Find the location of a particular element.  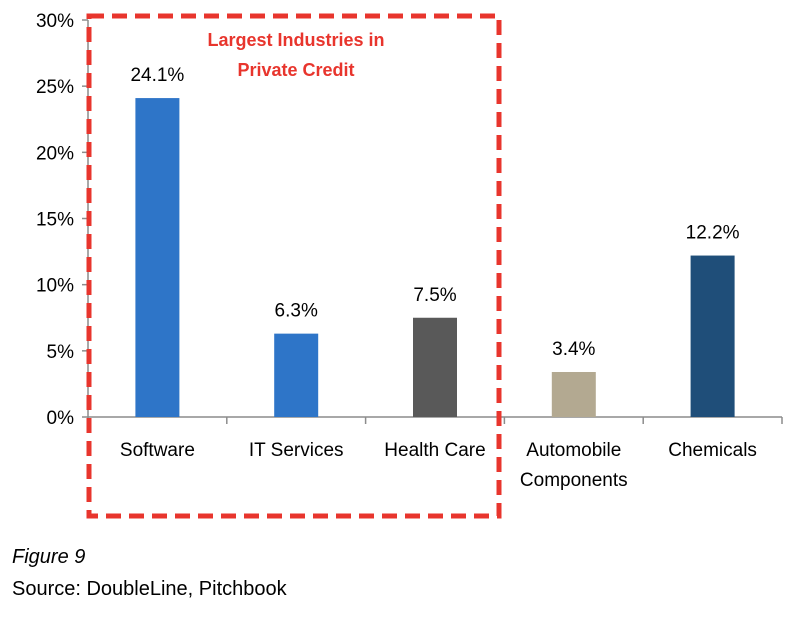

x-category-label: Components is located at coordinates (574, 480).